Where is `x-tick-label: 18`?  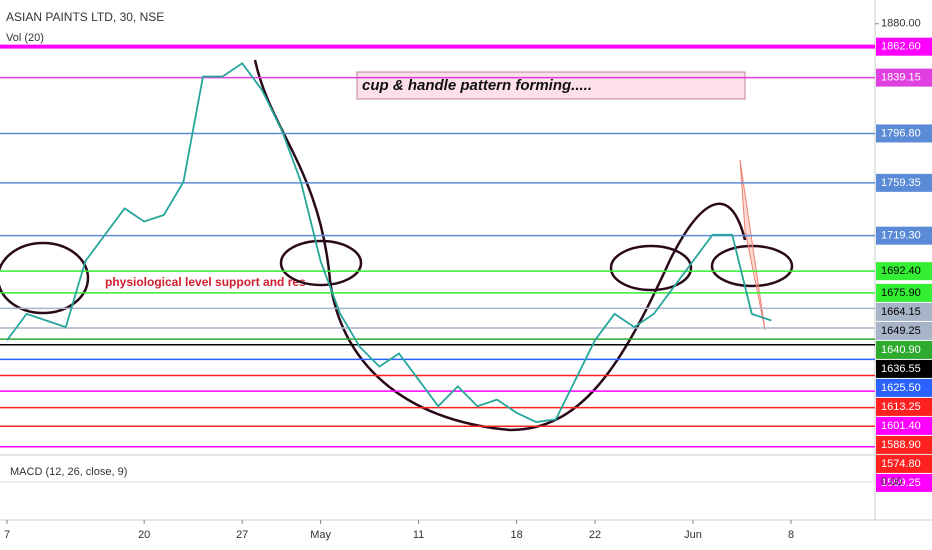
x-tick-label: 18 is located at coordinates (516, 535).